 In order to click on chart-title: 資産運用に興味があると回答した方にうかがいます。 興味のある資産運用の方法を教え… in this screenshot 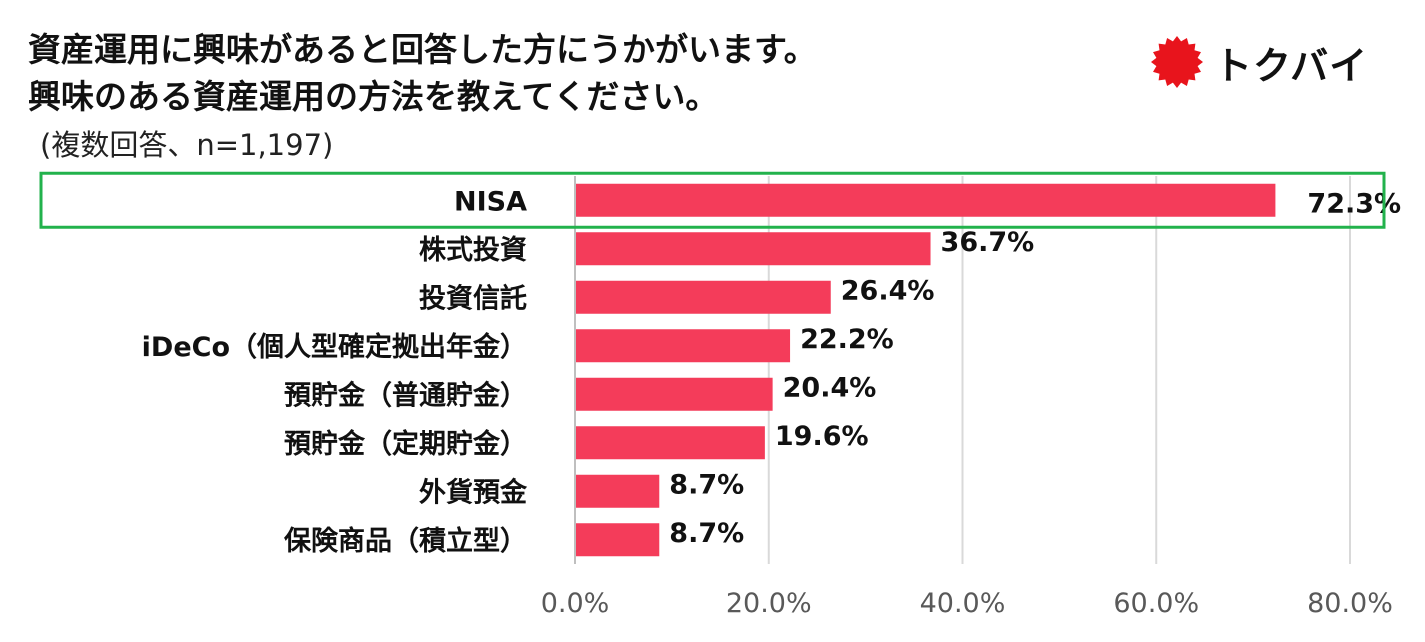, I will do `click(422, 73)`.